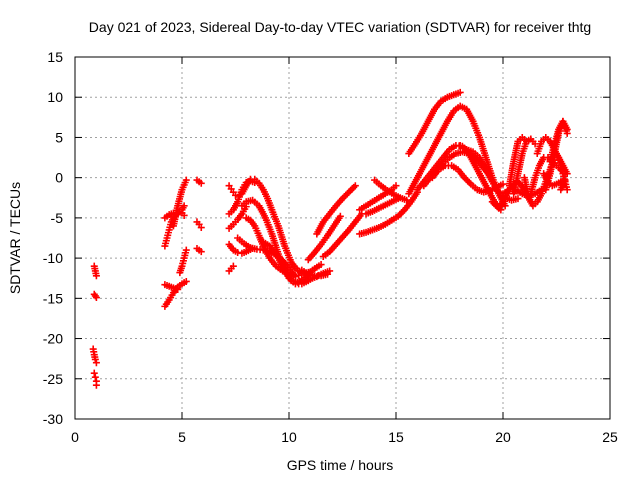 The width and height of the screenshot is (640, 480). What do you see at coordinates (59, 137) in the screenshot?
I see `y-tick-label: 5` at bounding box center [59, 137].